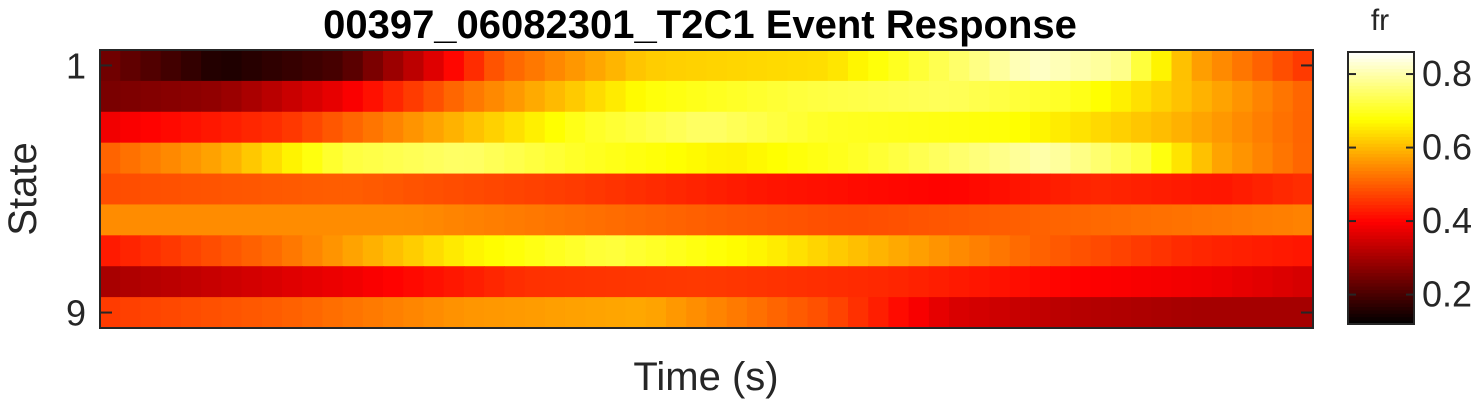 The height and width of the screenshot is (402, 1484). Describe the element at coordinates (1447, 73) in the screenshot. I see `colorbar-tick-label: 0.8` at that location.